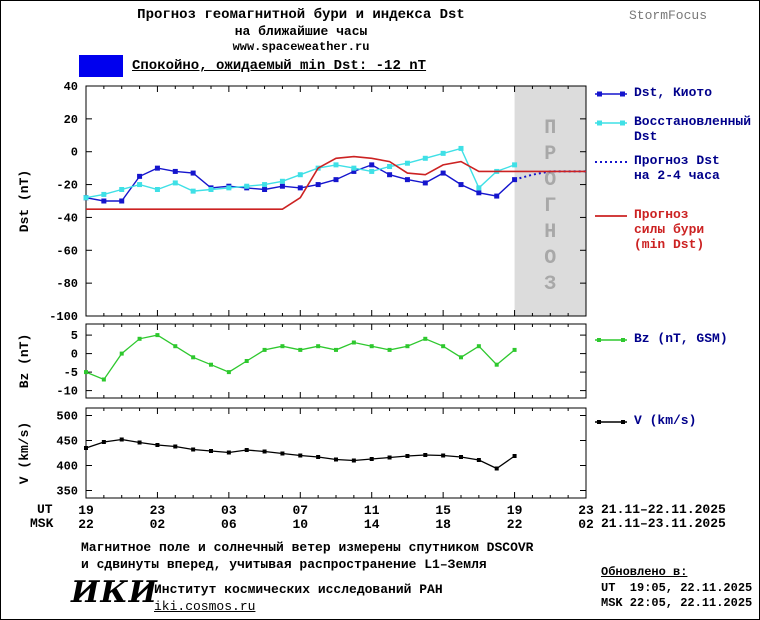 The width and height of the screenshot is (760, 620). Describe the element at coordinates (252, 66) in the screenshot. I see `storm-status-bar: Спокойно, ожидаемый min Dst: -12 nT` at that location.